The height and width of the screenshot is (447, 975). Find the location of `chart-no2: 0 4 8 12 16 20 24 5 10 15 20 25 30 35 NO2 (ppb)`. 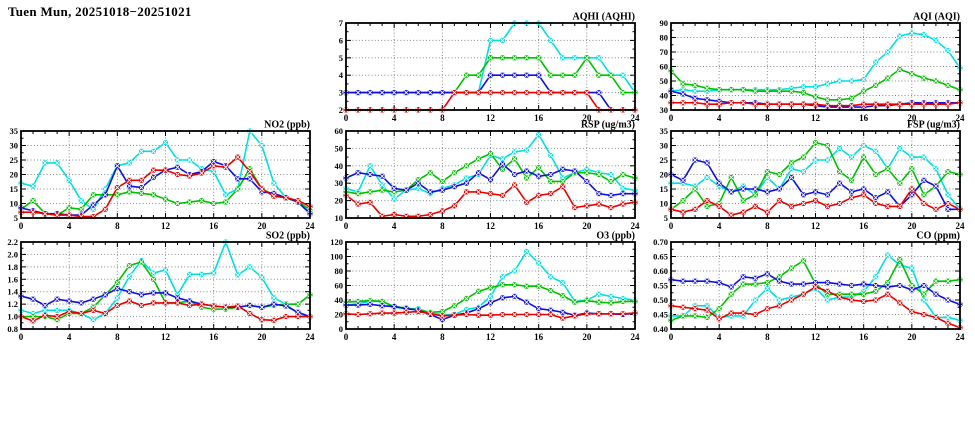

chart-no2: 0 4 8 12 16 20 24 5 10 15 20 25 30 35 NO2 (ppb) is located at coordinates (163, 176).